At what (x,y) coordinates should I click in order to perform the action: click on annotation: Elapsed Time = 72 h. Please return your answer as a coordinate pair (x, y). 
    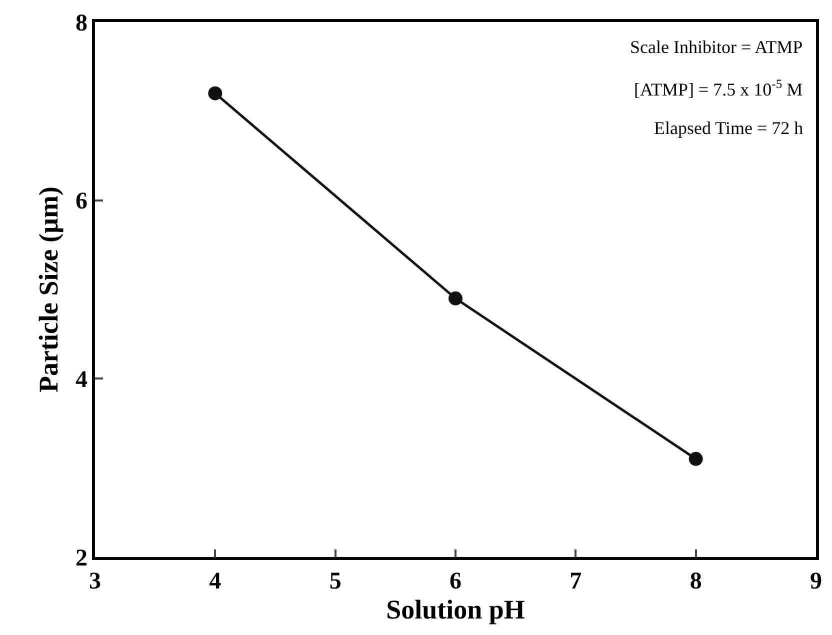
    Looking at the image, I should click on (729, 128).